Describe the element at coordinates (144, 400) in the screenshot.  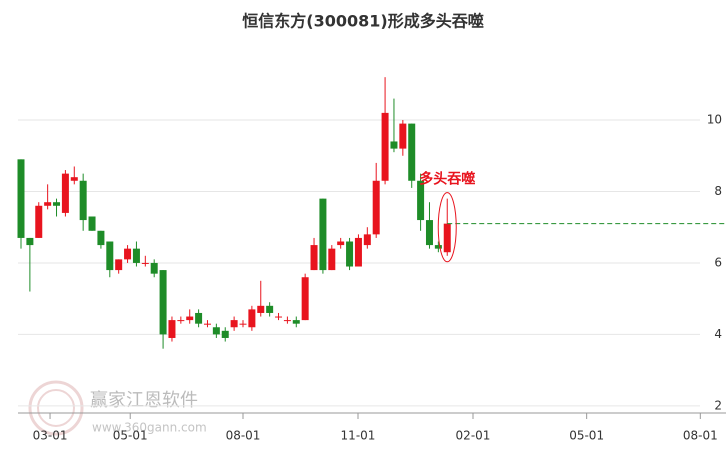
I see `watermark: 赢家江恩软件` at that location.